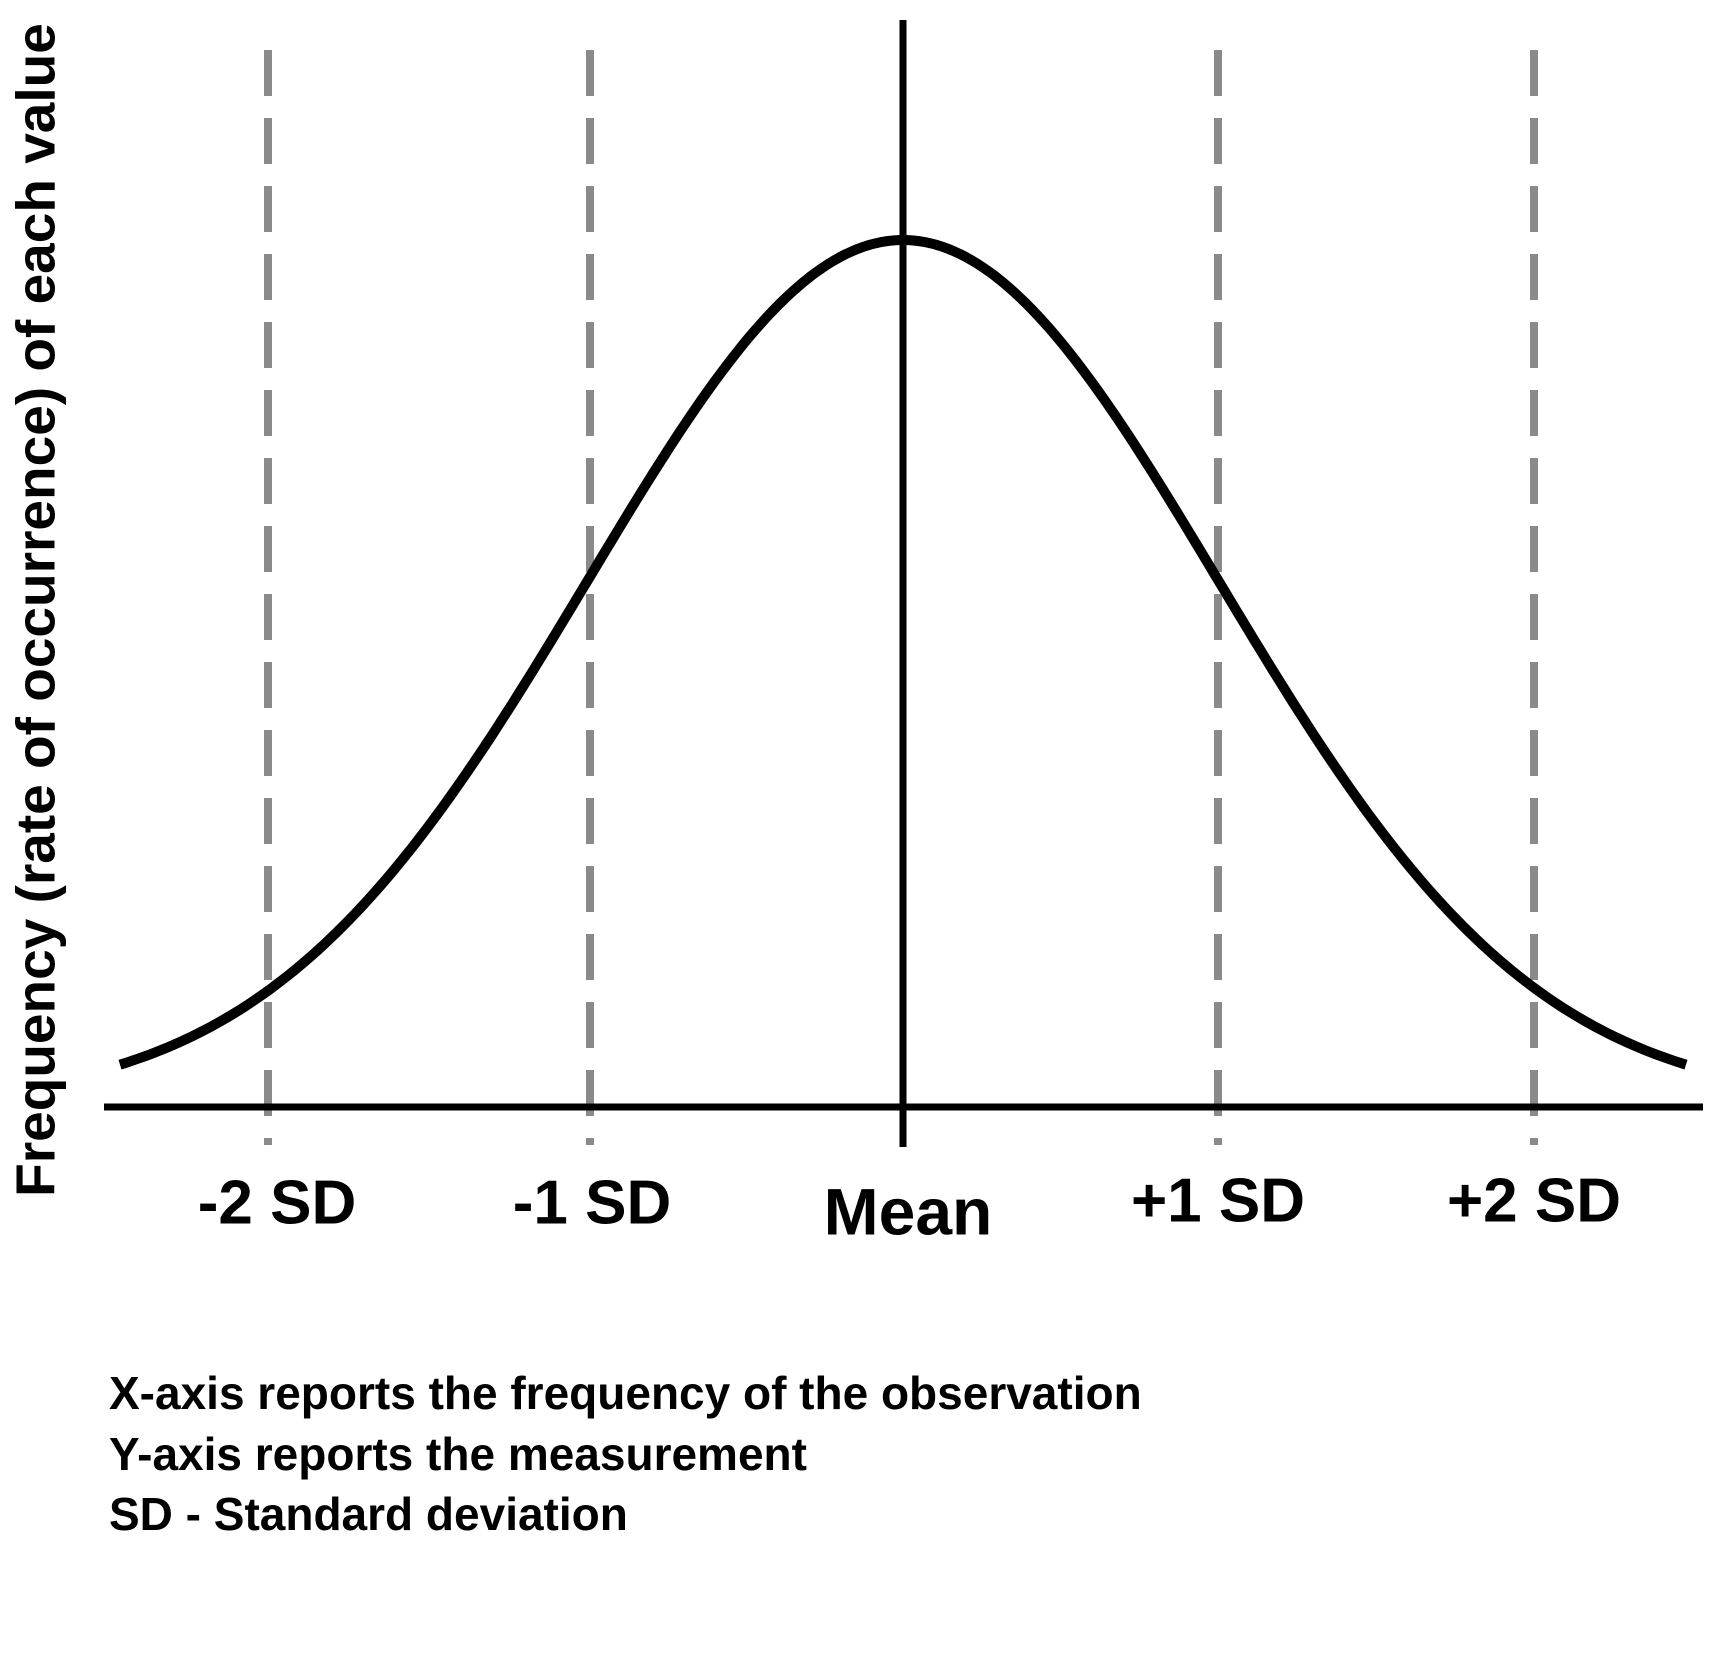 The width and height of the screenshot is (1710, 1680). I want to click on x-label: Mean, so click(908, 1211).